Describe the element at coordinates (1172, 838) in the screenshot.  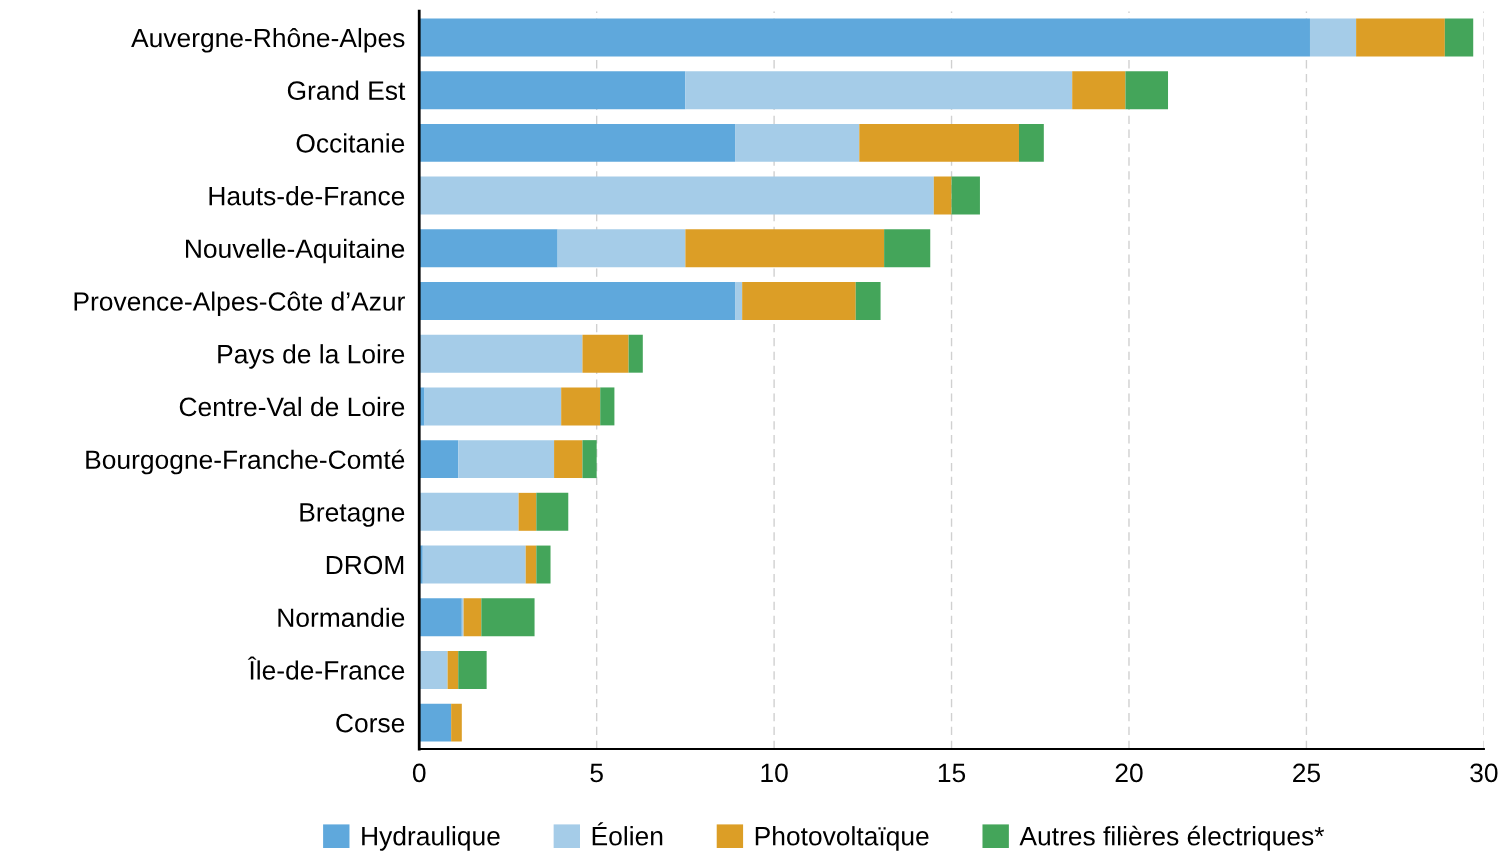
I see `legend-label: Autres filières électriques*` at that location.